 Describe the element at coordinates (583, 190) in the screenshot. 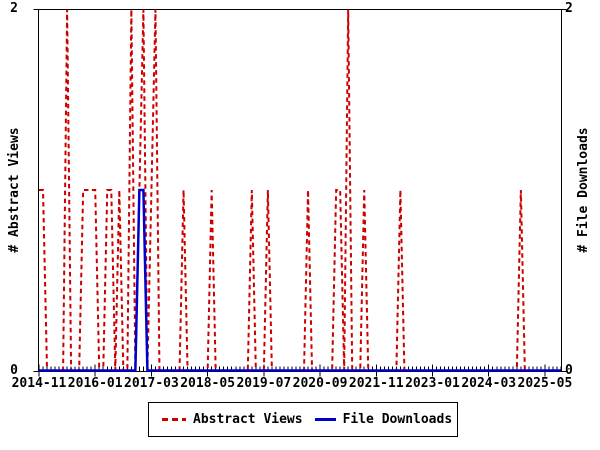

I see `y-axis-title-right: # File Downloads` at that location.